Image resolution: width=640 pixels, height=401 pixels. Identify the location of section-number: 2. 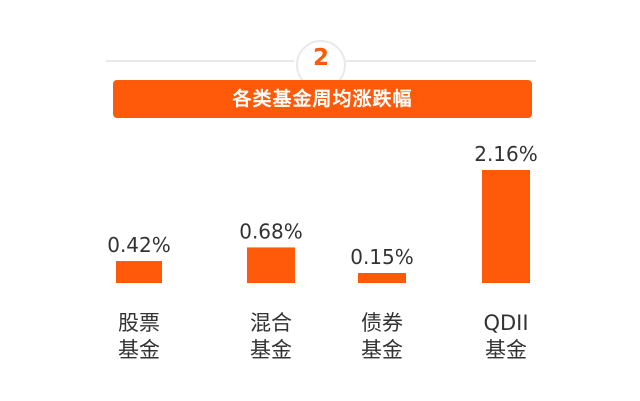
(320, 58).